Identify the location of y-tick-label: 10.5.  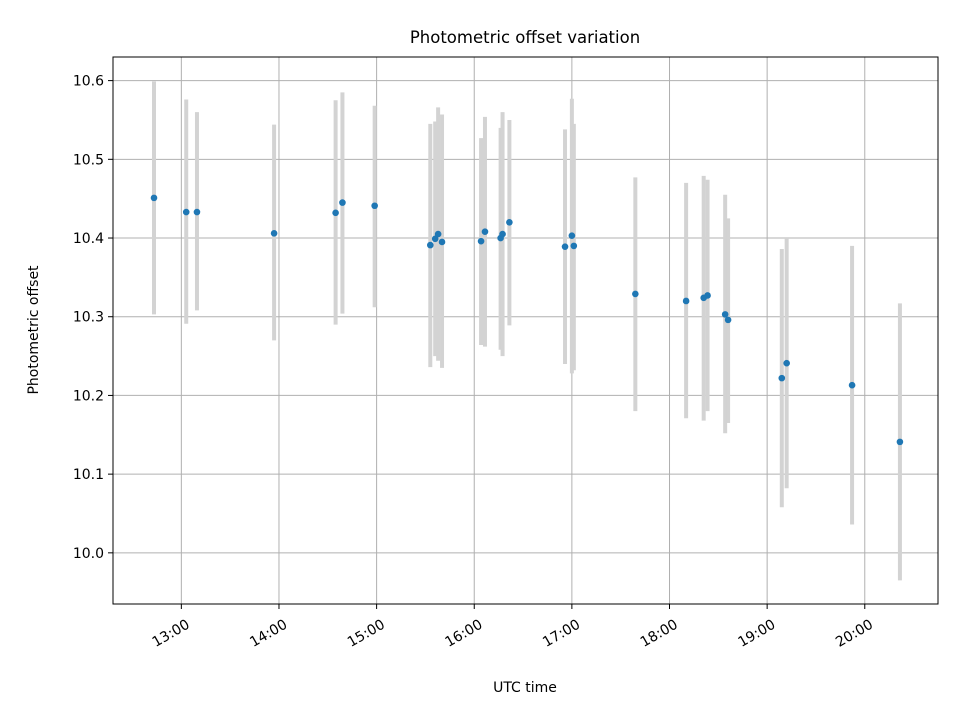
(88, 160).